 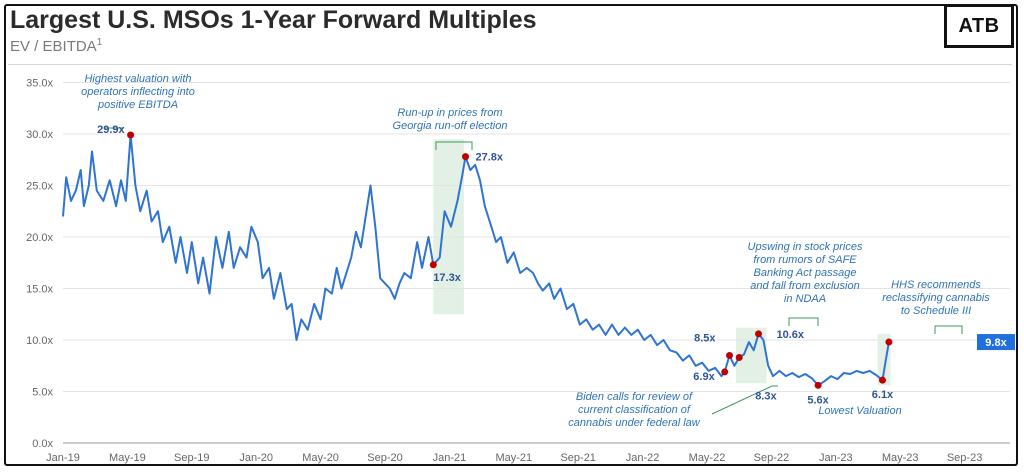 I want to click on annotation-line: from rumors of SAFE, so click(x=805, y=260).